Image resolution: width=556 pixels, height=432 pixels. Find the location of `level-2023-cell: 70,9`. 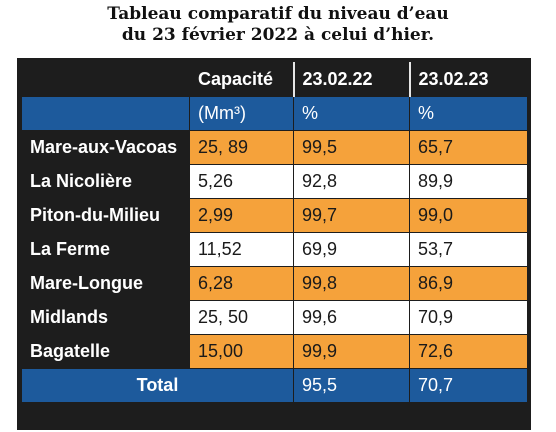

level-2023-cell: 70,9 is located at coordinates (468, 317).